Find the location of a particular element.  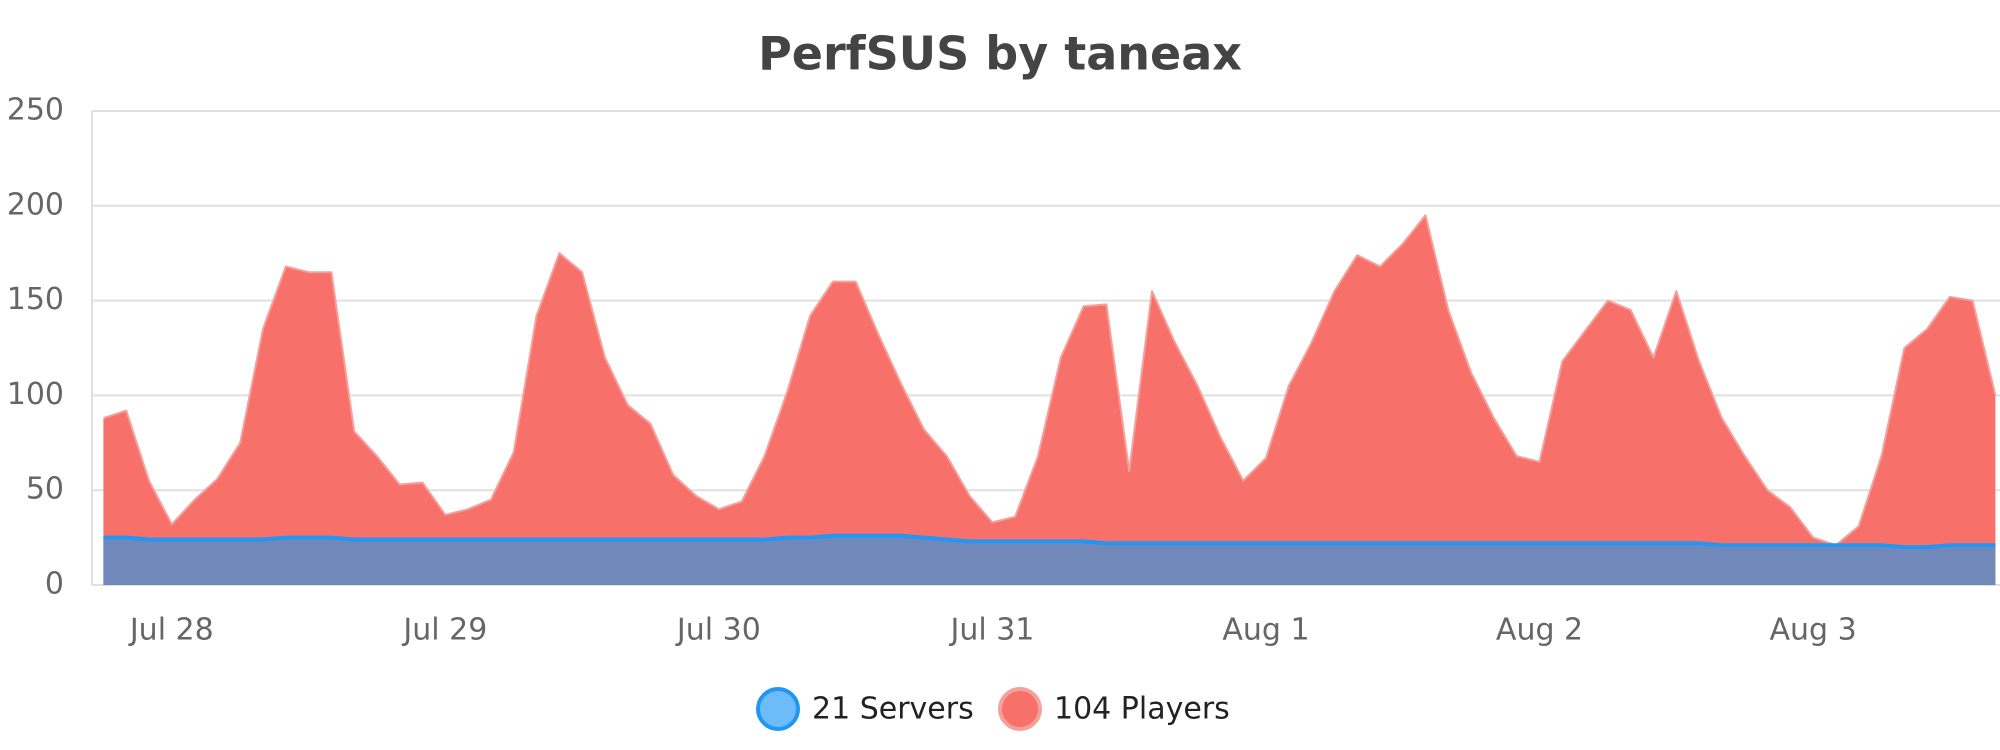

y-tick-label: 250 is located at coordinates (35, 110).